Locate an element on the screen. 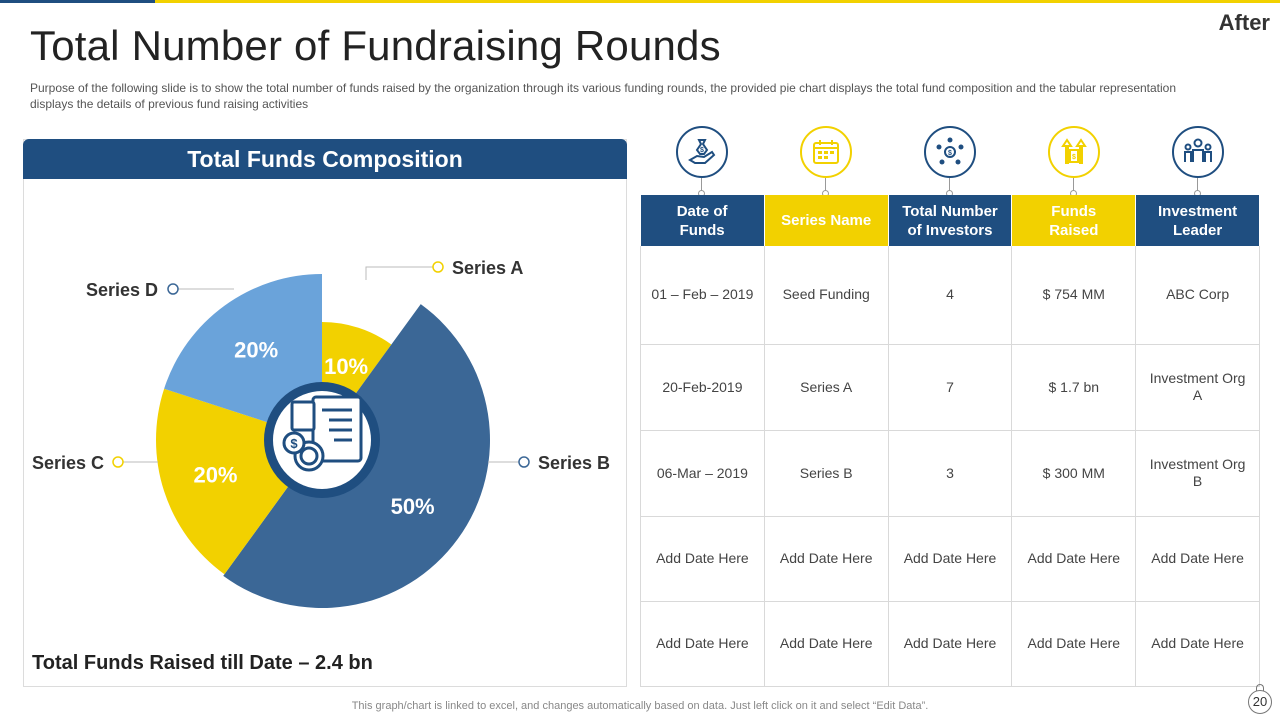 The image size is (1280, 720). slice-series-b is located at coordinates (356, 456).